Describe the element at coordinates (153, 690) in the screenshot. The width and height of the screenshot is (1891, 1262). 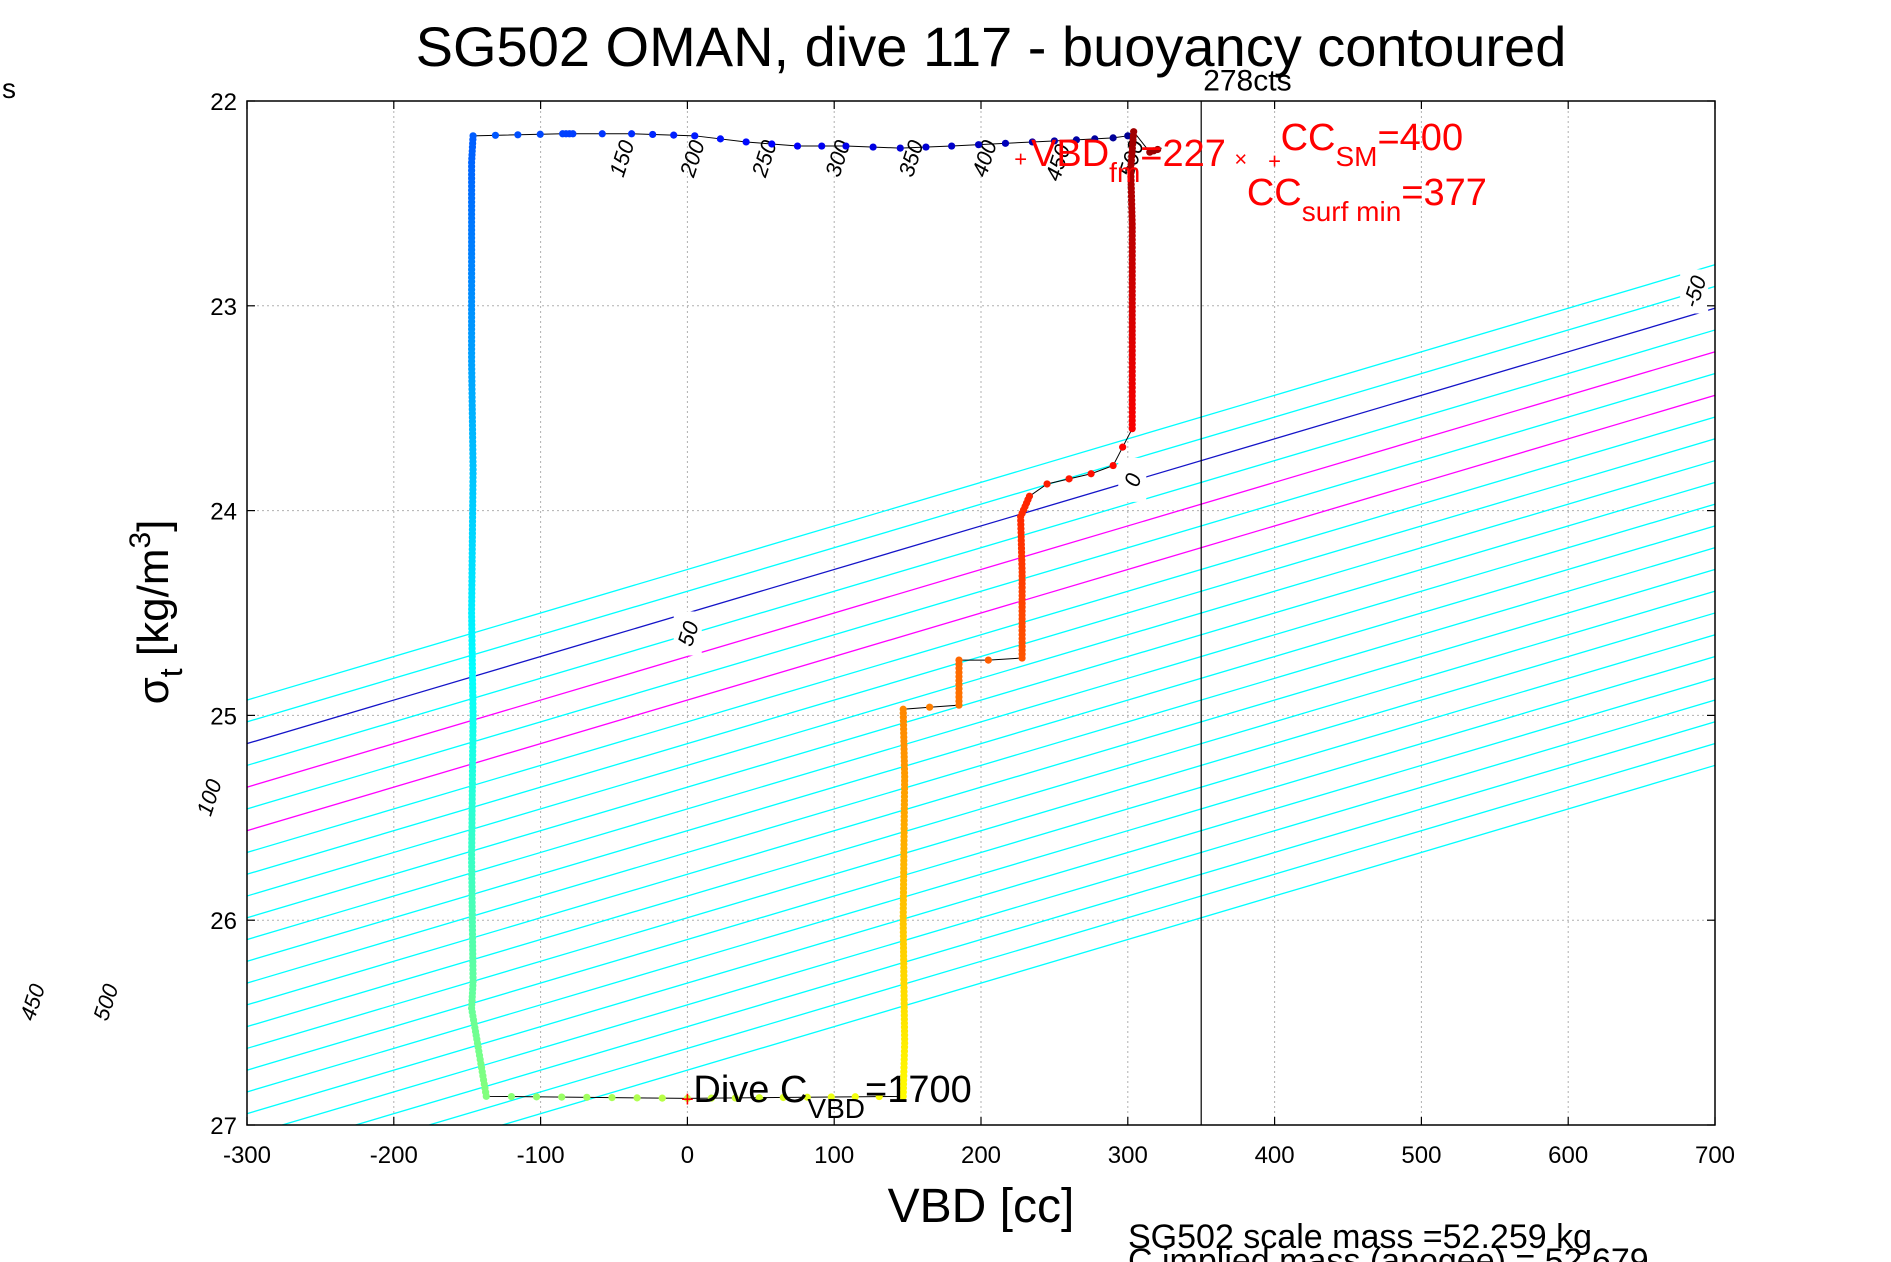
I see `y-axis-label-sigma: σ` at that location.